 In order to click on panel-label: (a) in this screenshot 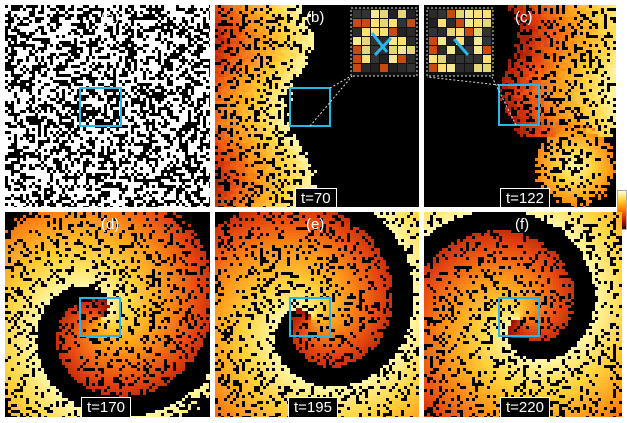, I will do `click(110, 17)`.